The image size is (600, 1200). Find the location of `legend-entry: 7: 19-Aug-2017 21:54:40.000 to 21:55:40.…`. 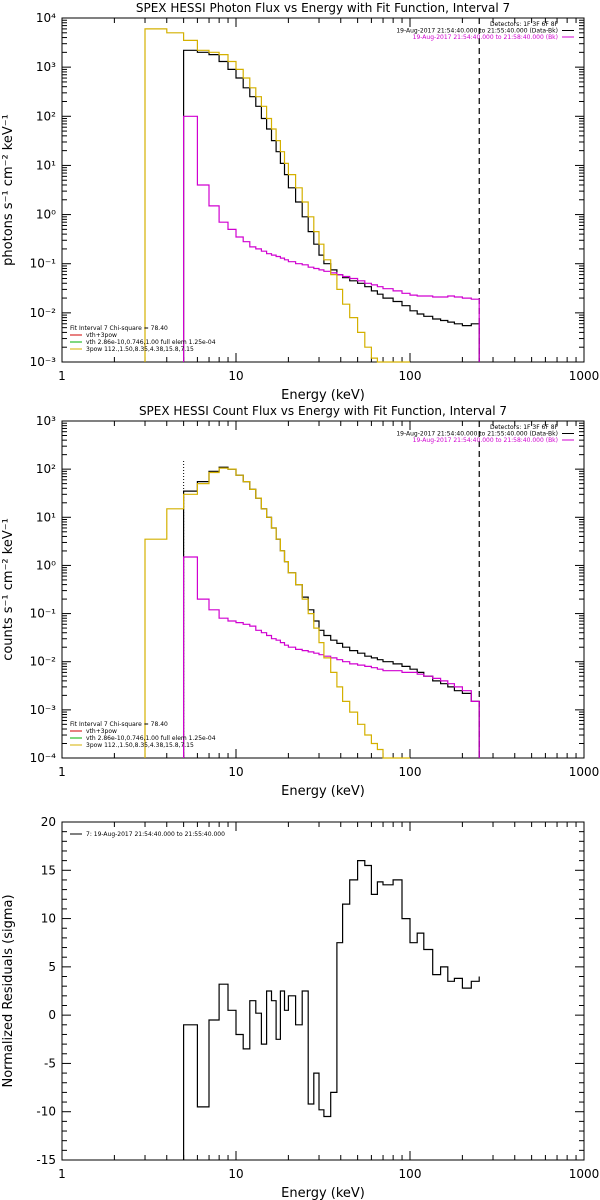

legend-entry: 7: 19-Aug-2017 21:54:40.000 to 21:55:40.… is located at coordinates (155, 834).